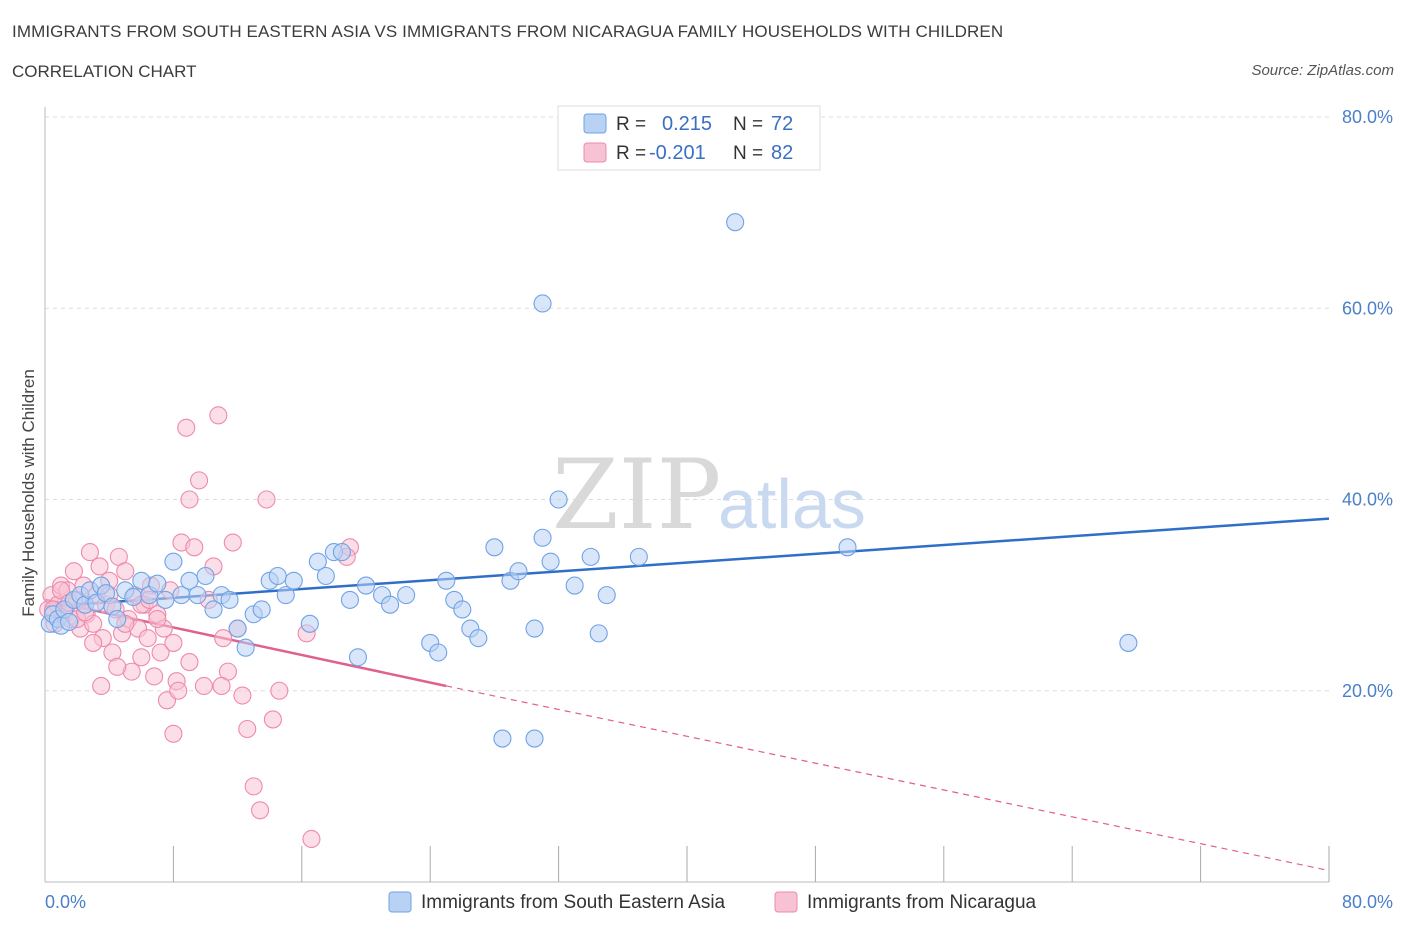 Image resolution: width=1406 pixels, height=930 pixels. Describe the element at coordinates (400, 902) in the screenshot. I see `series-legend-swatch-blue` at that location.